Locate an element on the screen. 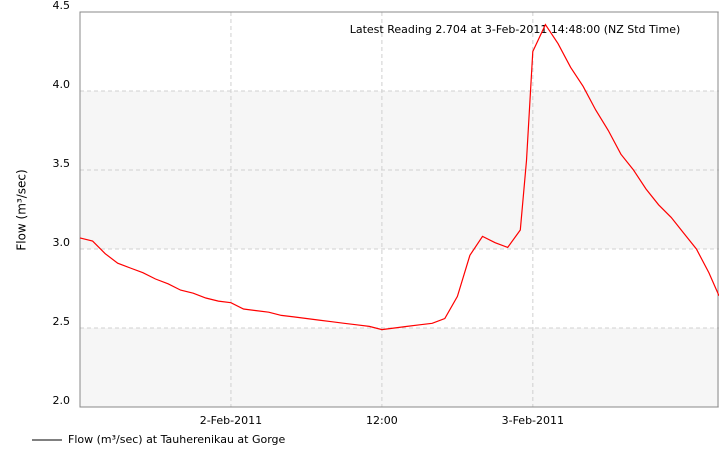 The image size is (719, 450). y-tick-label: 4.0 is located at coordinates (62, 84).